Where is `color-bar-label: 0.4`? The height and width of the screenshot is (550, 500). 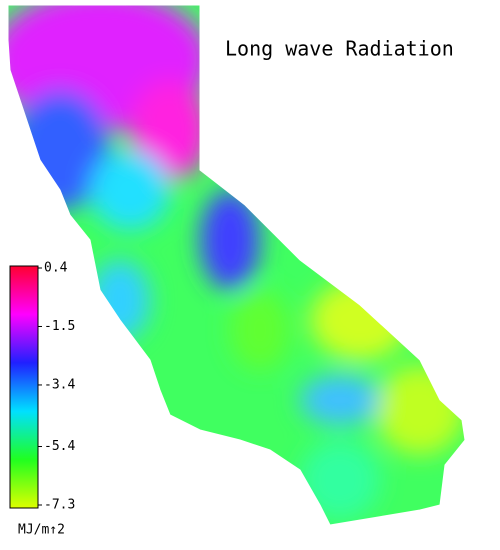
color-bar-label: 0.4 is located at coordinates (56, 268).